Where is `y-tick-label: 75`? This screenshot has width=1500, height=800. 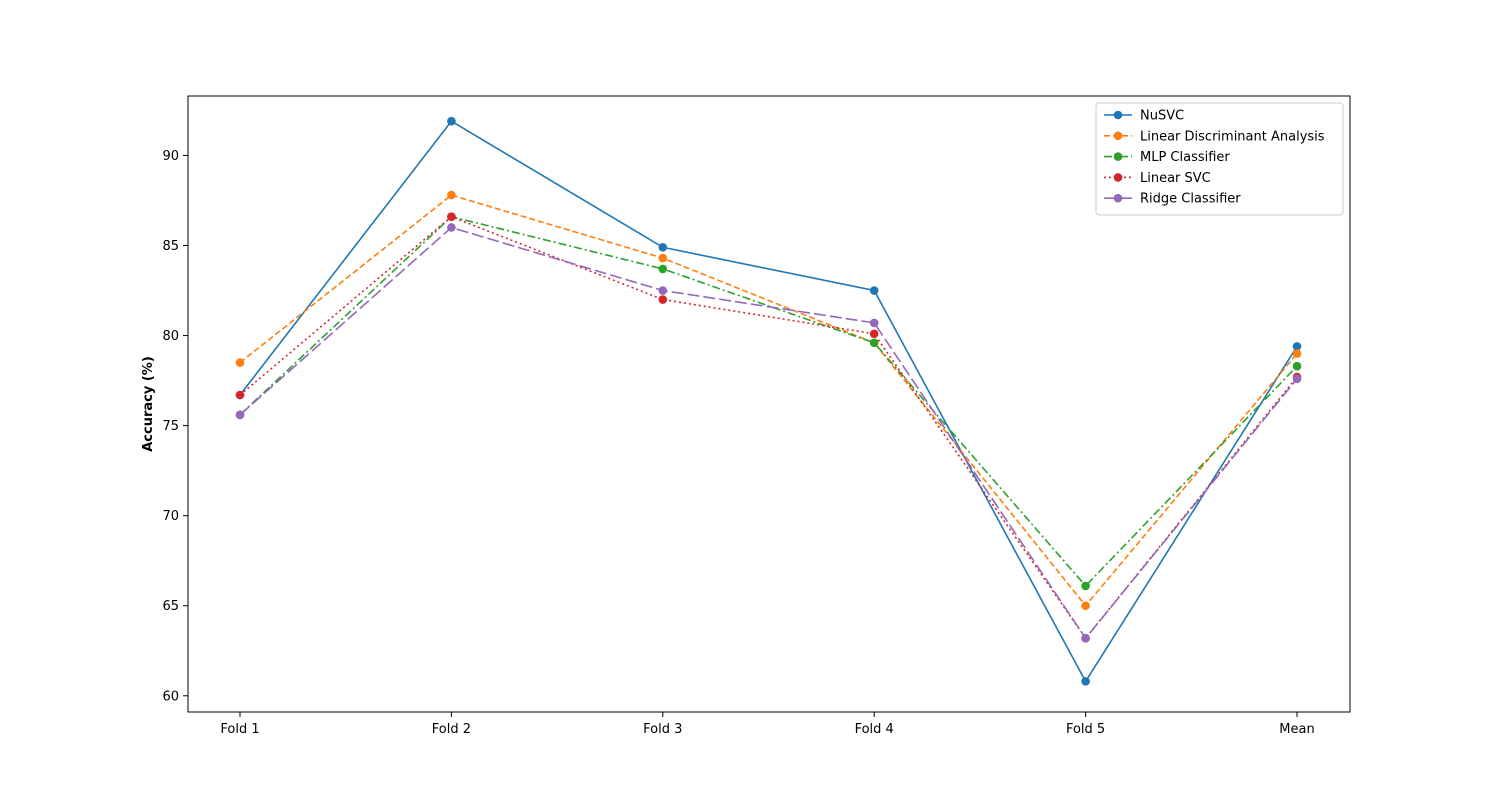
y-tick-label: 75 is located at coordinates (170, 426).